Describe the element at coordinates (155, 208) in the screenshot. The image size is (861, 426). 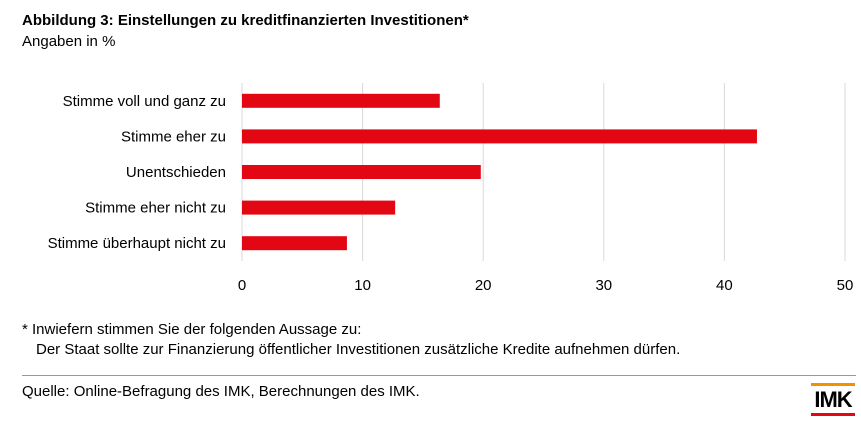
I see `category-label: Stimme eher nicht zu` at that location.